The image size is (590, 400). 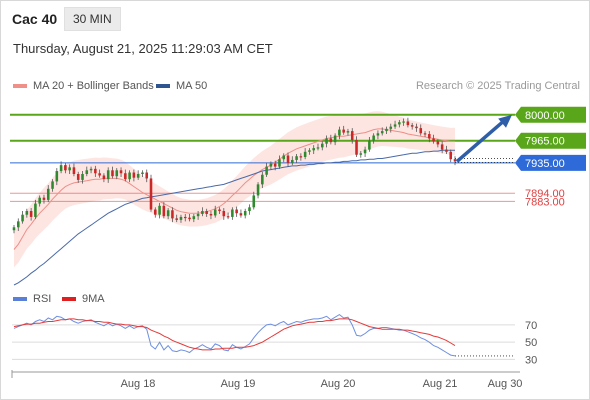 What do you see at coordinates (163, 86) in the screenshot?
I see `ma50-swatch` at bounding box center [163, 86].